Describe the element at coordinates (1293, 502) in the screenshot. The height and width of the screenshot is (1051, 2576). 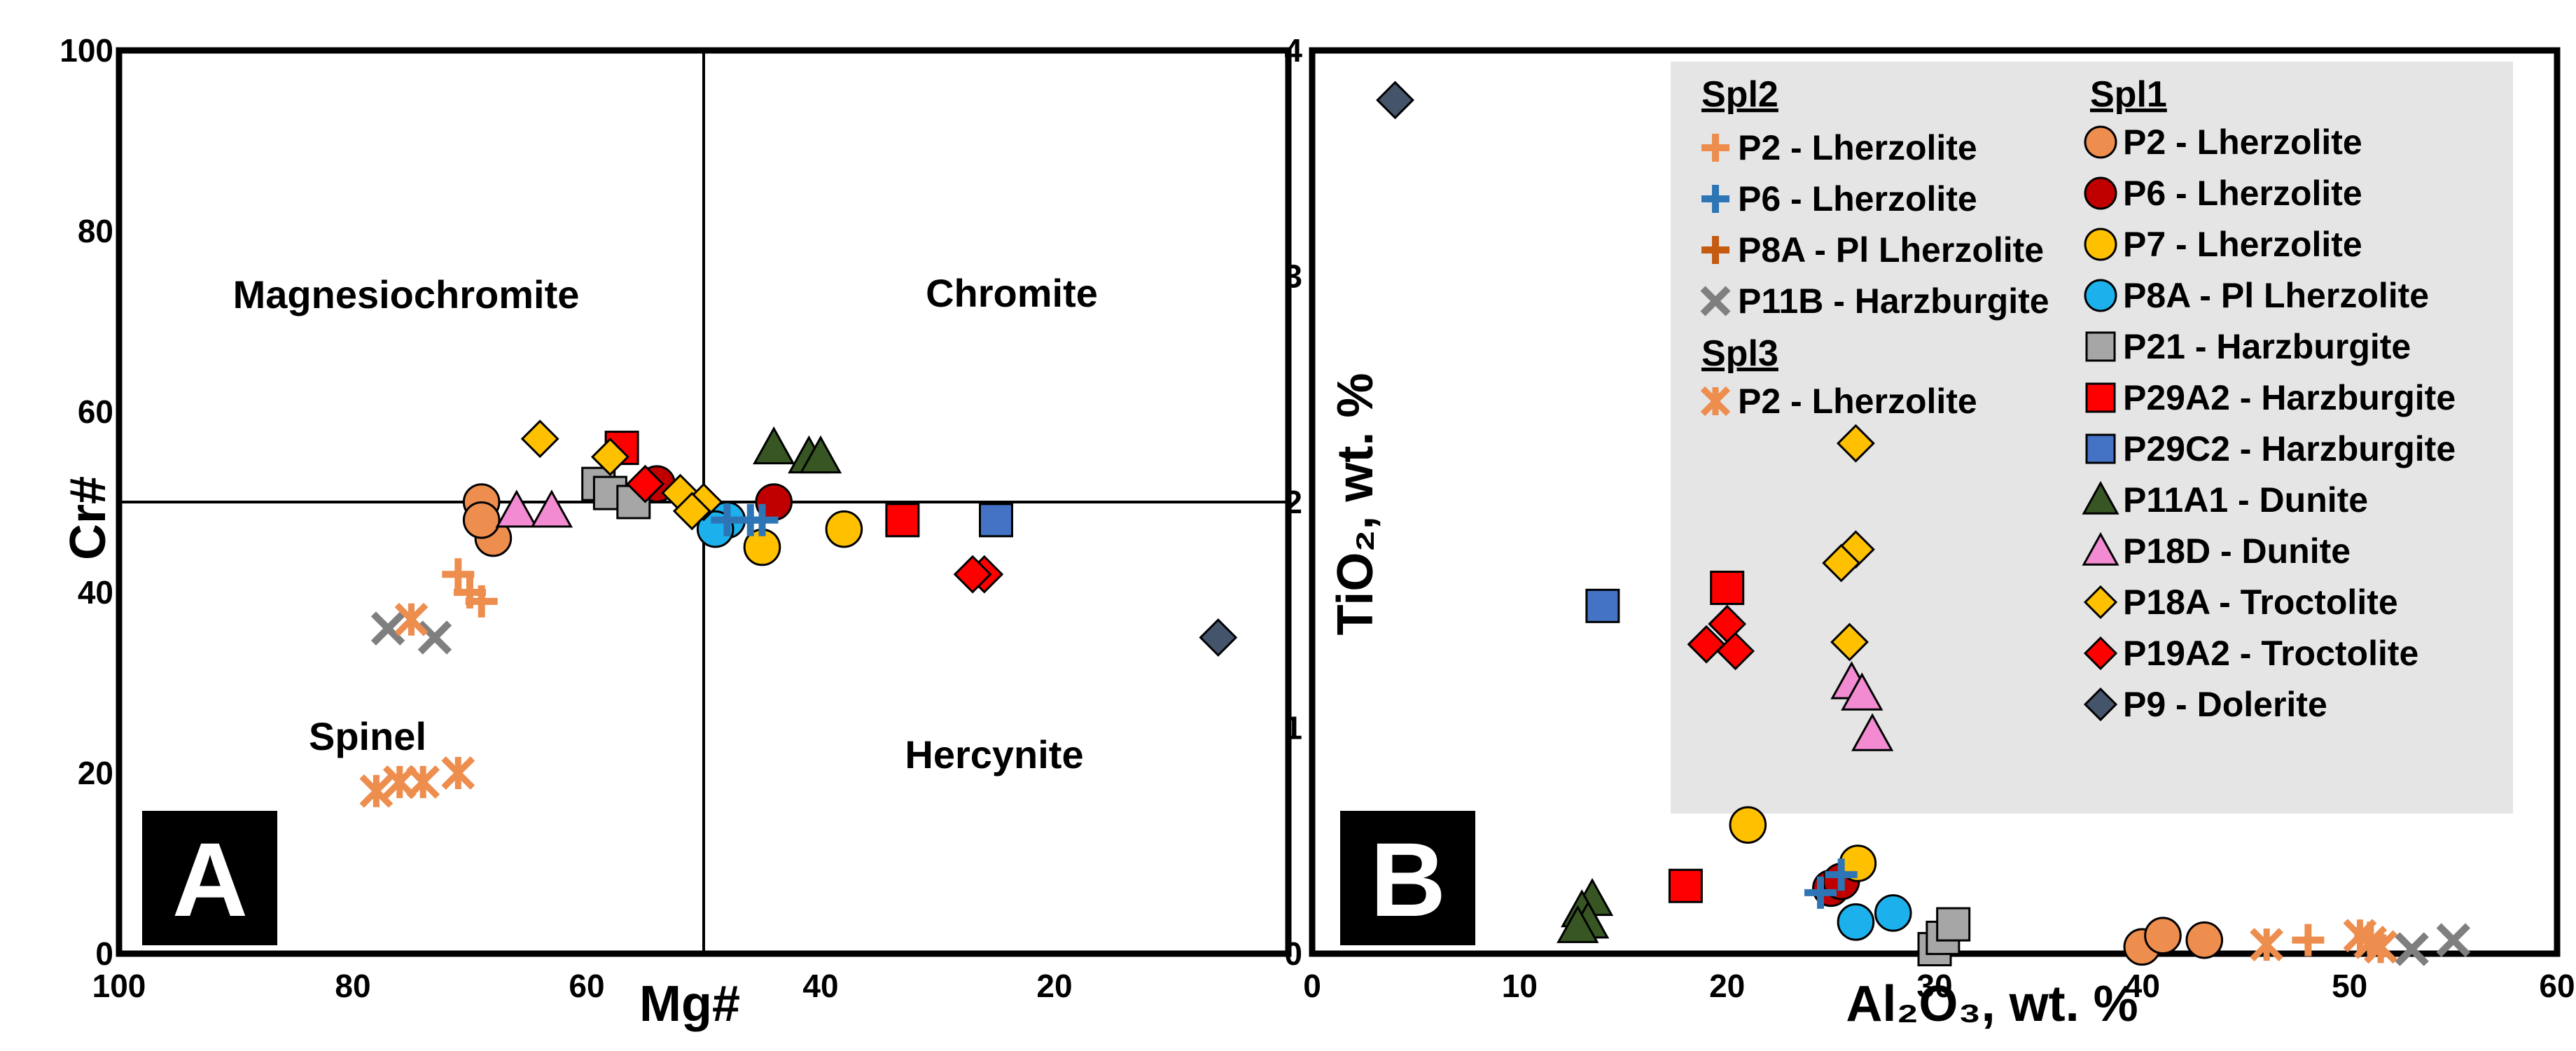
I see `panel-b-ytick-label: 2` at that location.